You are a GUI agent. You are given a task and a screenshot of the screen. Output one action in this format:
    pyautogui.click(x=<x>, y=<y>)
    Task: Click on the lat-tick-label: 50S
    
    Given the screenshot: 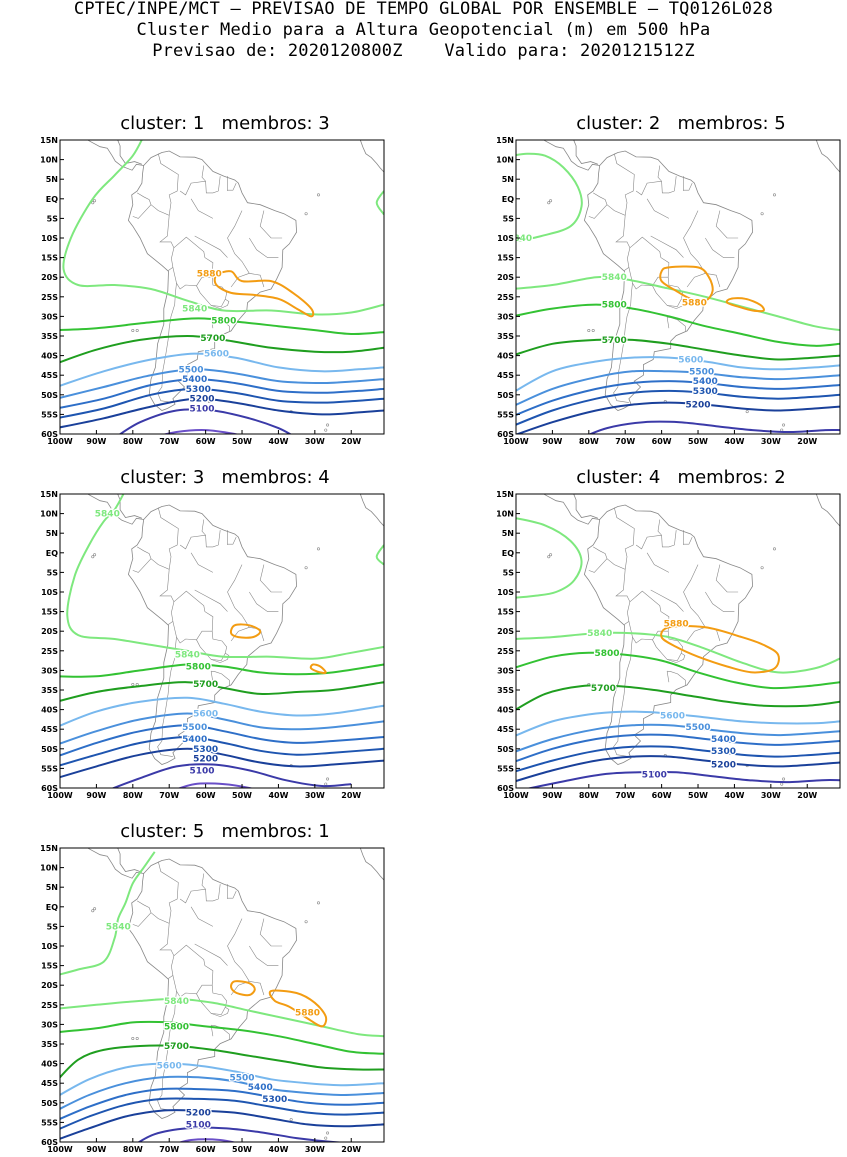 What is the action you would take?
    pyautogui.click(x=505, y=749)
    